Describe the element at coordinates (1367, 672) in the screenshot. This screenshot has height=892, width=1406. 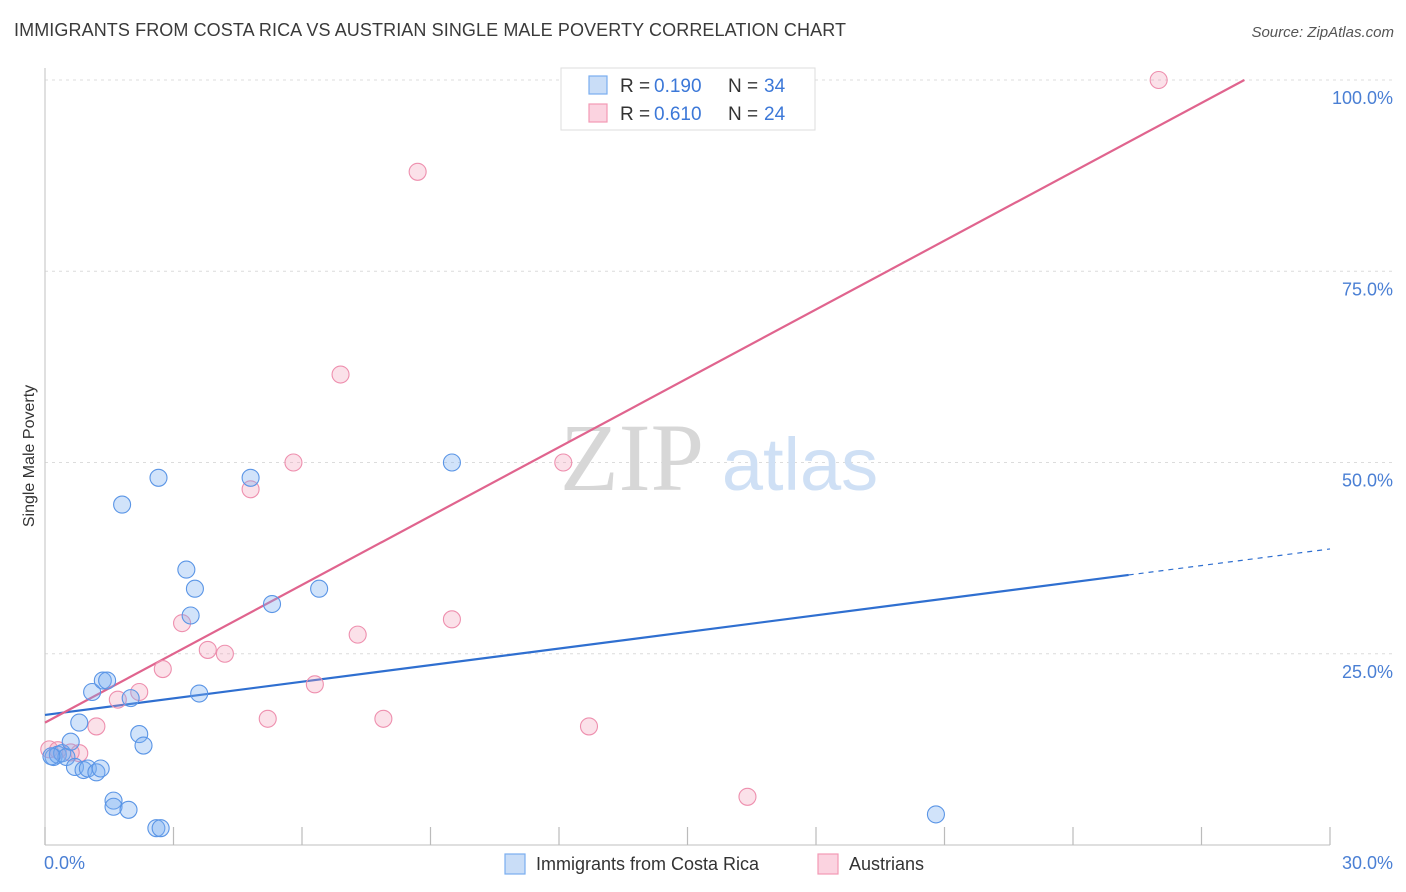
I see `y-tick-label-25: 25.0%` at that location.